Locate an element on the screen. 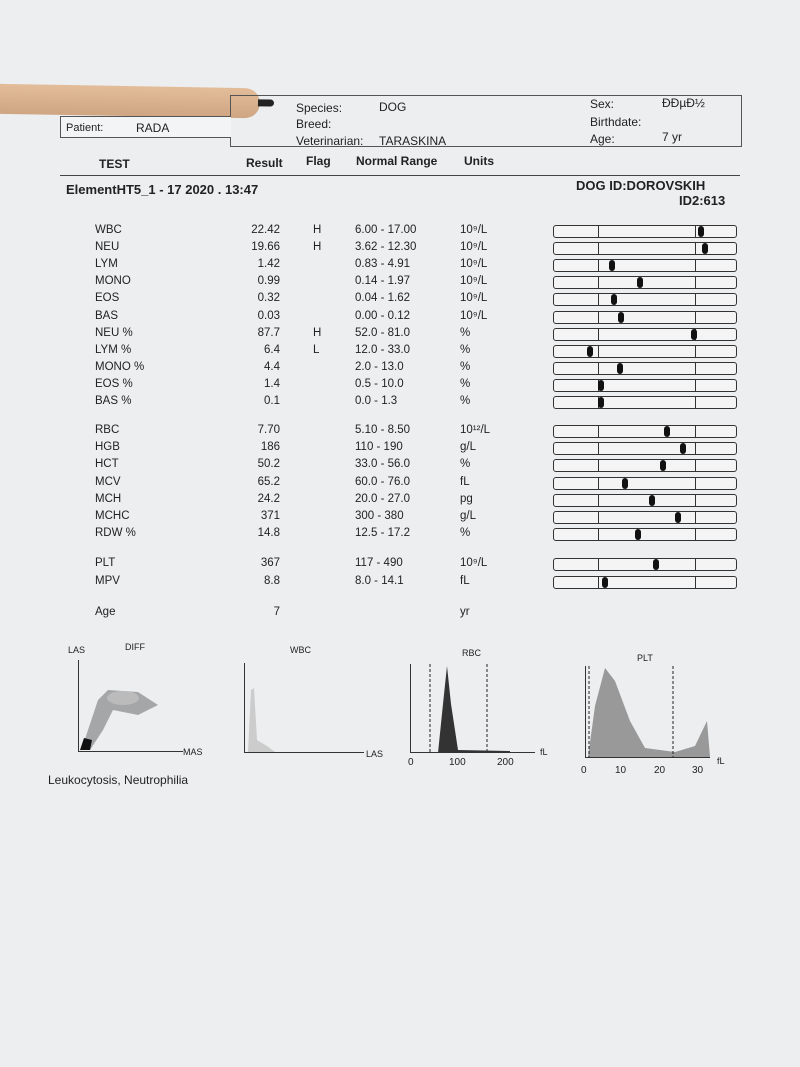 The image size is (800, 1067). sex-label: Sex: is located at coordinates (602, 104).